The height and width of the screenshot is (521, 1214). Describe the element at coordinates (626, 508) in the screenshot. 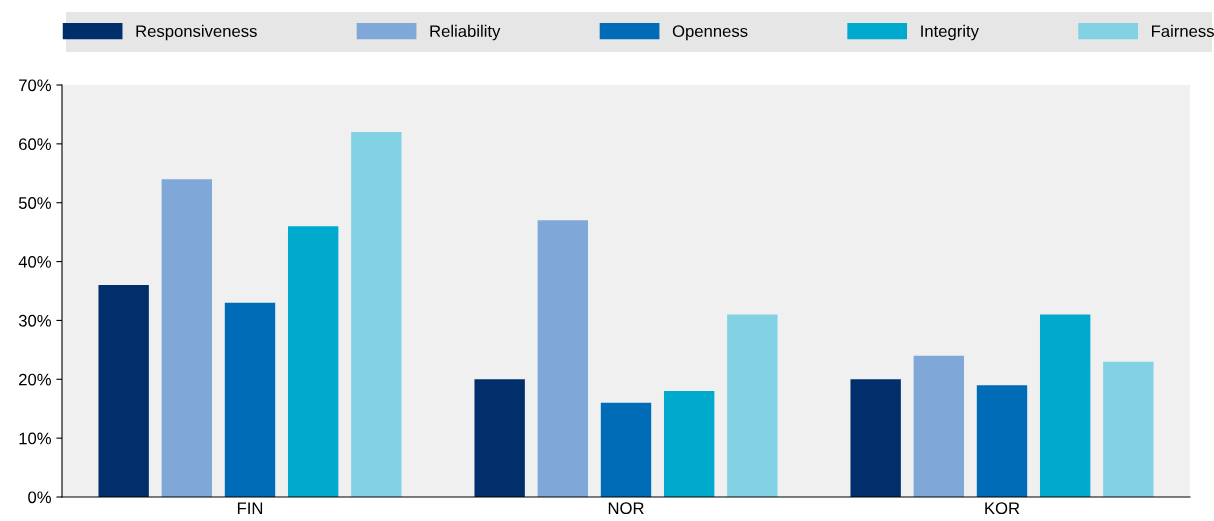

I see `x-tick-label: NOR` at that location.